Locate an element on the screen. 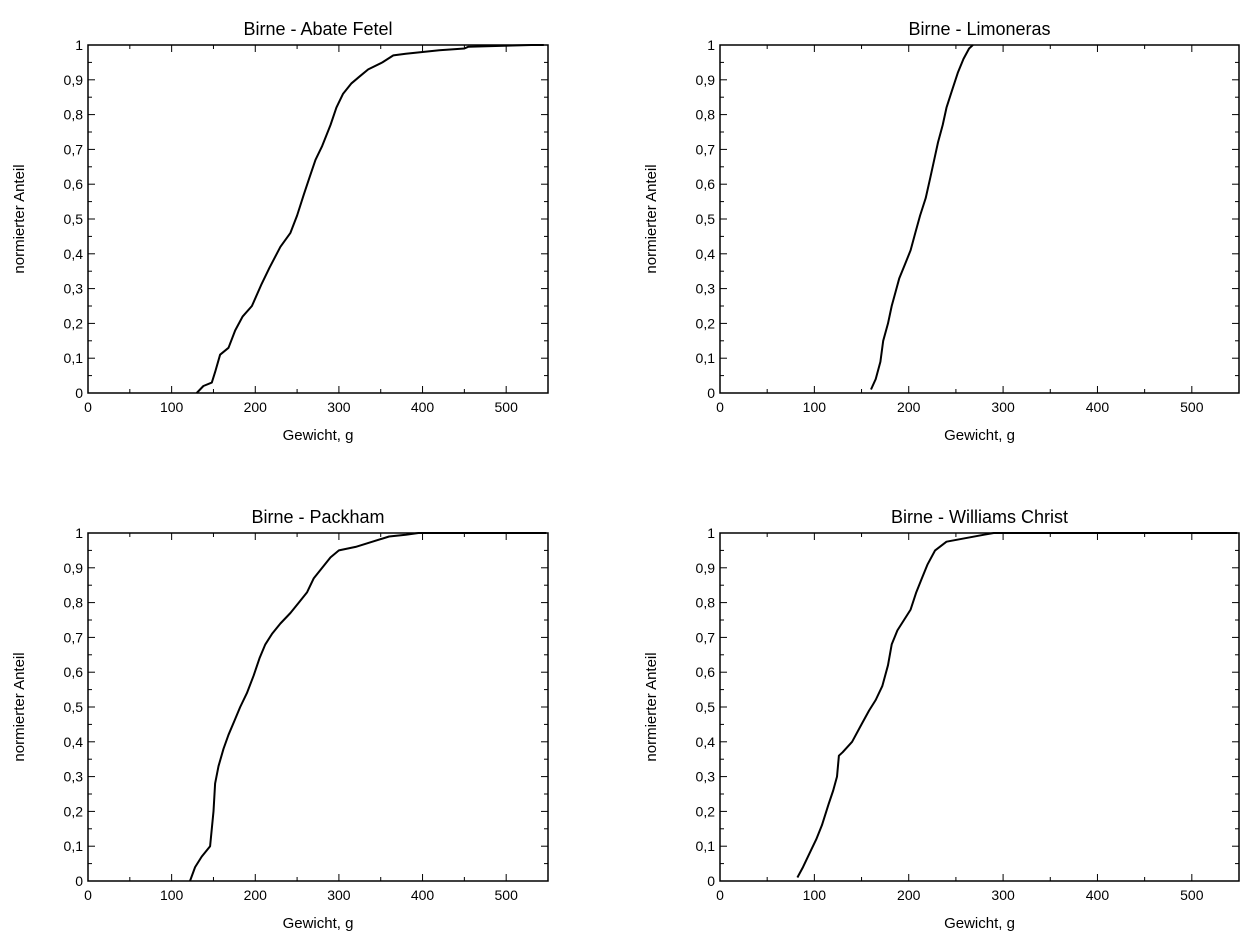  chart-title: Birne - Williams Christ is located at coordinates (979, 517).